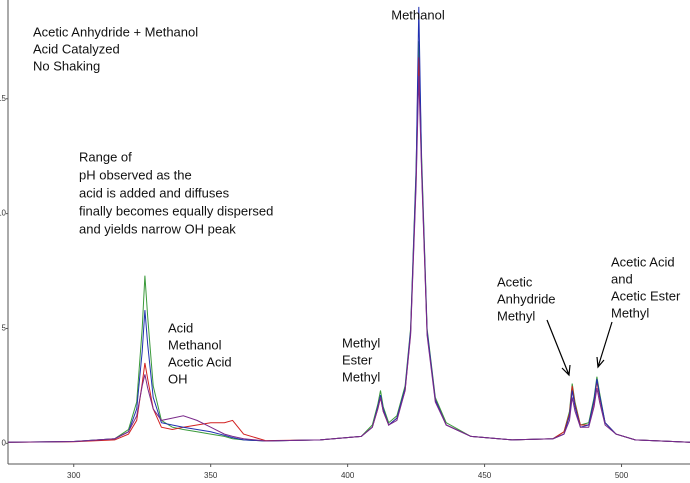 Image resolution: width=690 pixels, height=483 pixels. I want to click on annotation: OH, so click(178, 378).